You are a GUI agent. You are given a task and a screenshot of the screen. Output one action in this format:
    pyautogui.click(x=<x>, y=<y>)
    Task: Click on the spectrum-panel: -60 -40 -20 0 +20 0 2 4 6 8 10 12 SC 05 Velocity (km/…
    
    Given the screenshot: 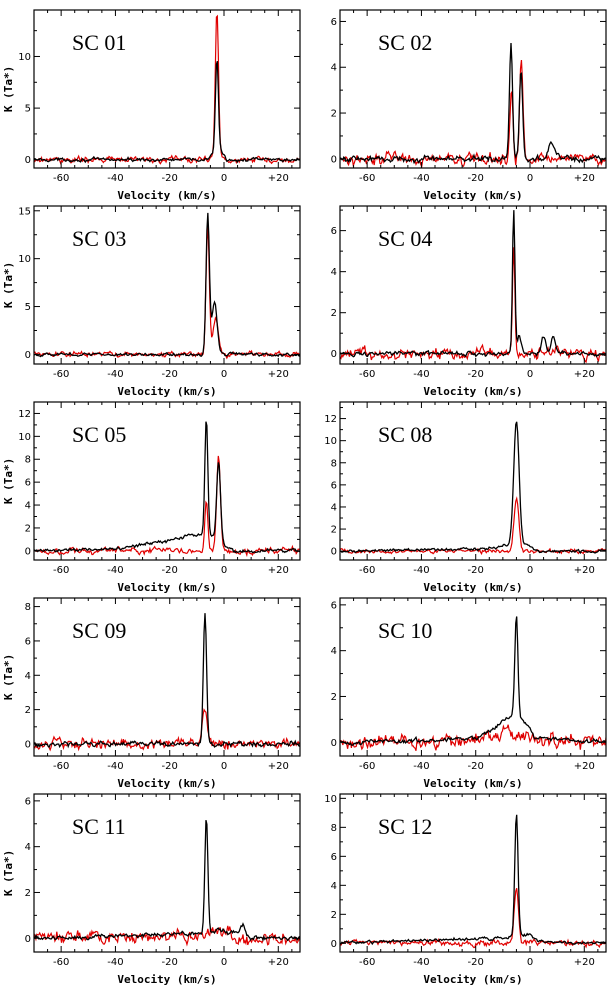 What is the action you would take?
    pyautogui.click(x=151, y=497)
    